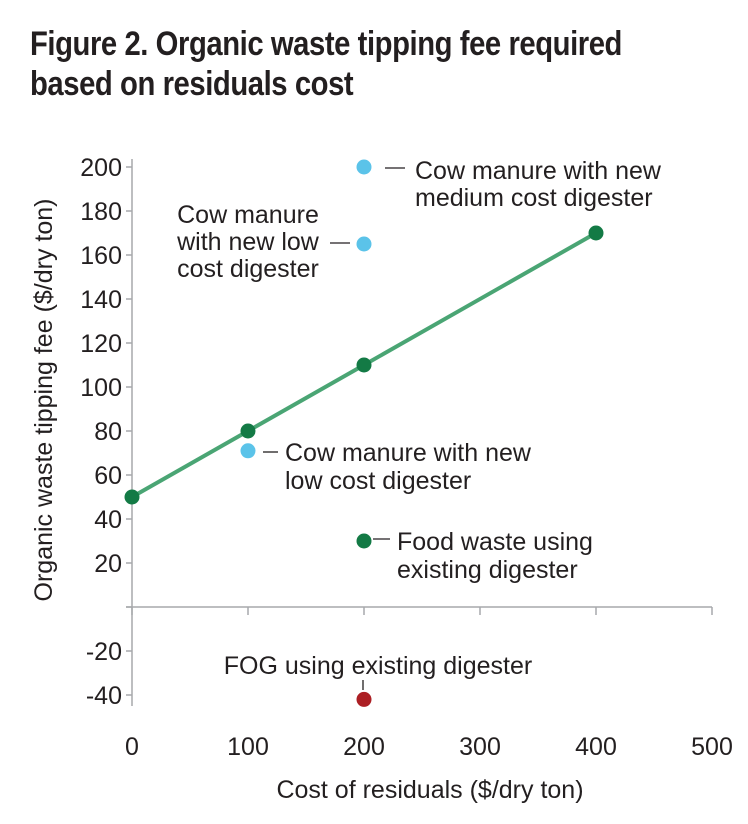 This screenshot has height=824, width=748. Describe the element at coordinates (101, 344) in the screenshot. I see `y-tick-label: 120` at that location.